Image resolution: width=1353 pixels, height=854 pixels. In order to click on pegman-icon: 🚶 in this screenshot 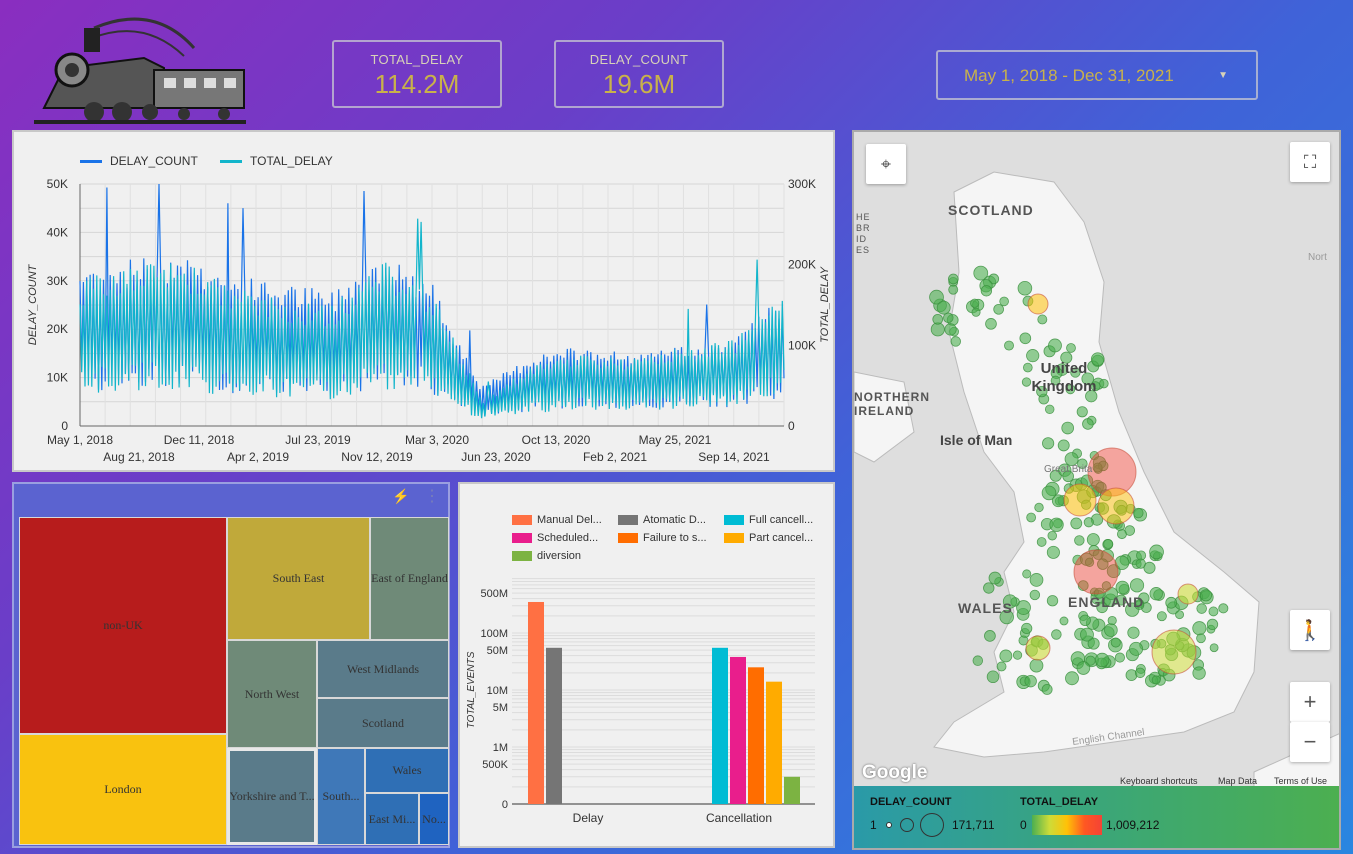, I will do `click(1310, 630)`.